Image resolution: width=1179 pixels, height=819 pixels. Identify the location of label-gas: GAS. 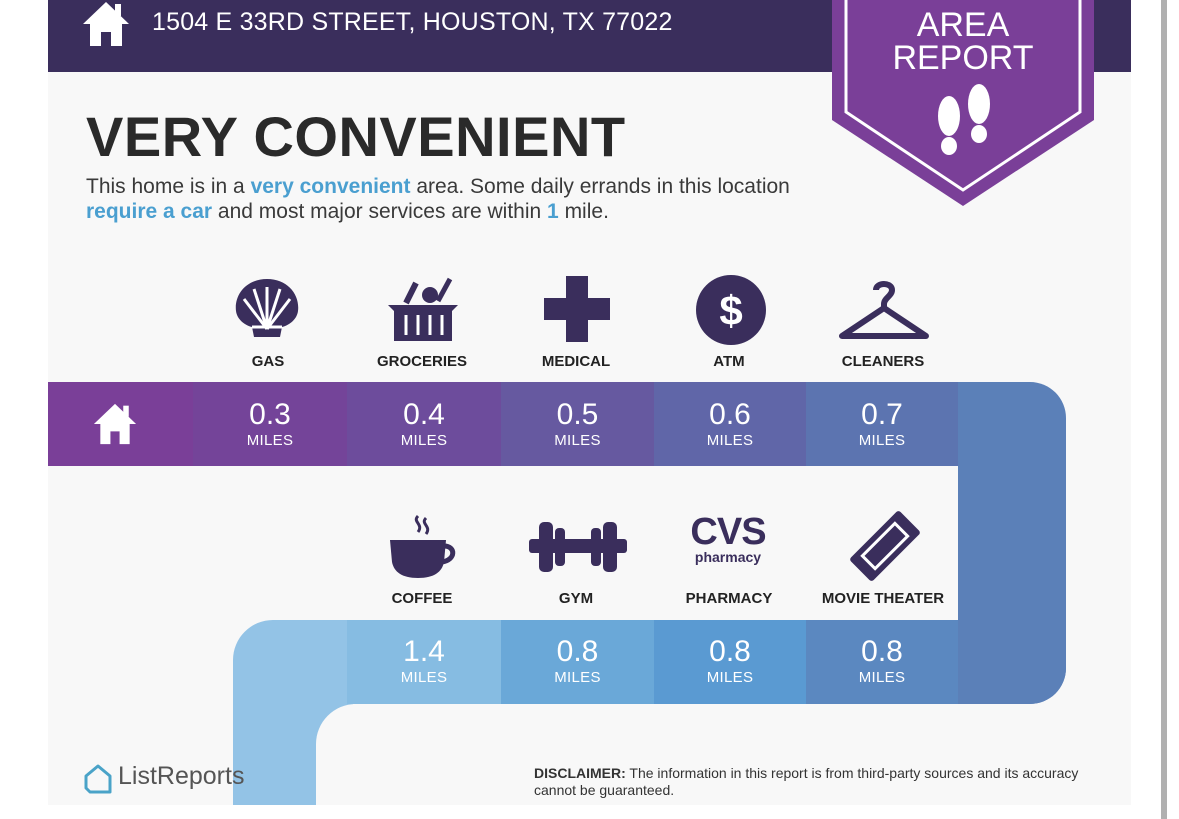
(268, 361).